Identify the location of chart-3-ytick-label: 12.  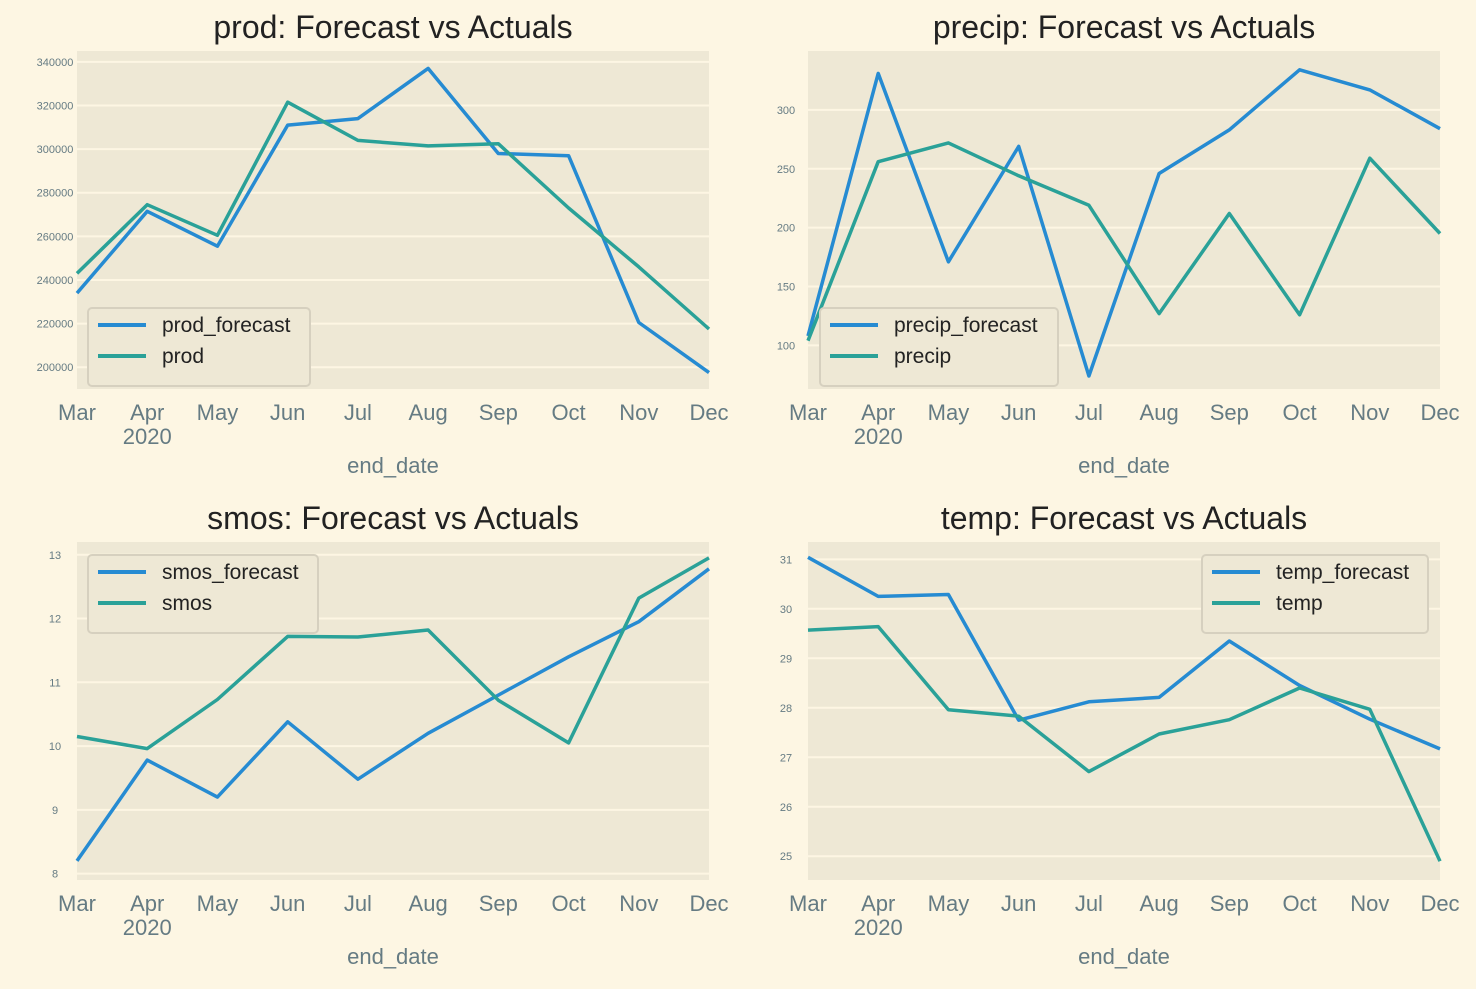
(55, 620).